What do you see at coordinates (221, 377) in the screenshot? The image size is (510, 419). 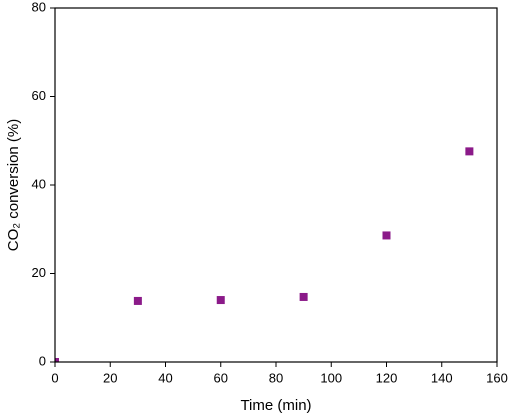 I see `x-tick-label: 60` at bounding box center [221, 377].